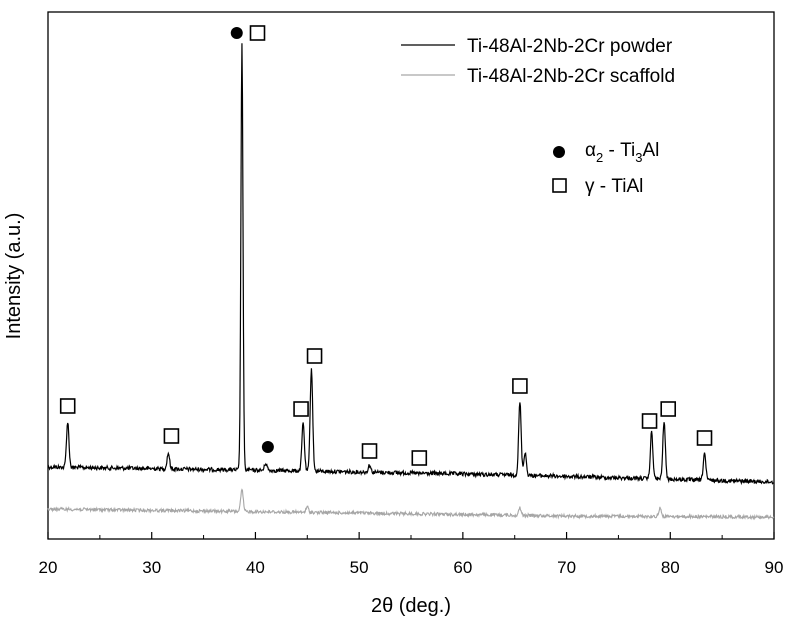 The width and height of the screenshot is (788, 629). Describe the element at coordinates (670, 567) in the screenshot. I see `x-tick-label-80: 80` at that location.